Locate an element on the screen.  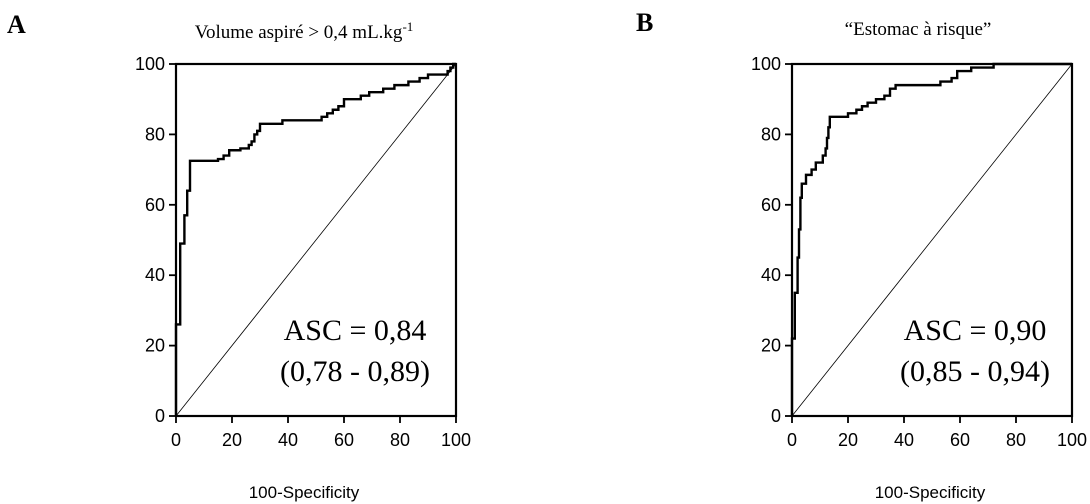
panel-a-x-tick-label: 20 is located at coordinates (232, 440).